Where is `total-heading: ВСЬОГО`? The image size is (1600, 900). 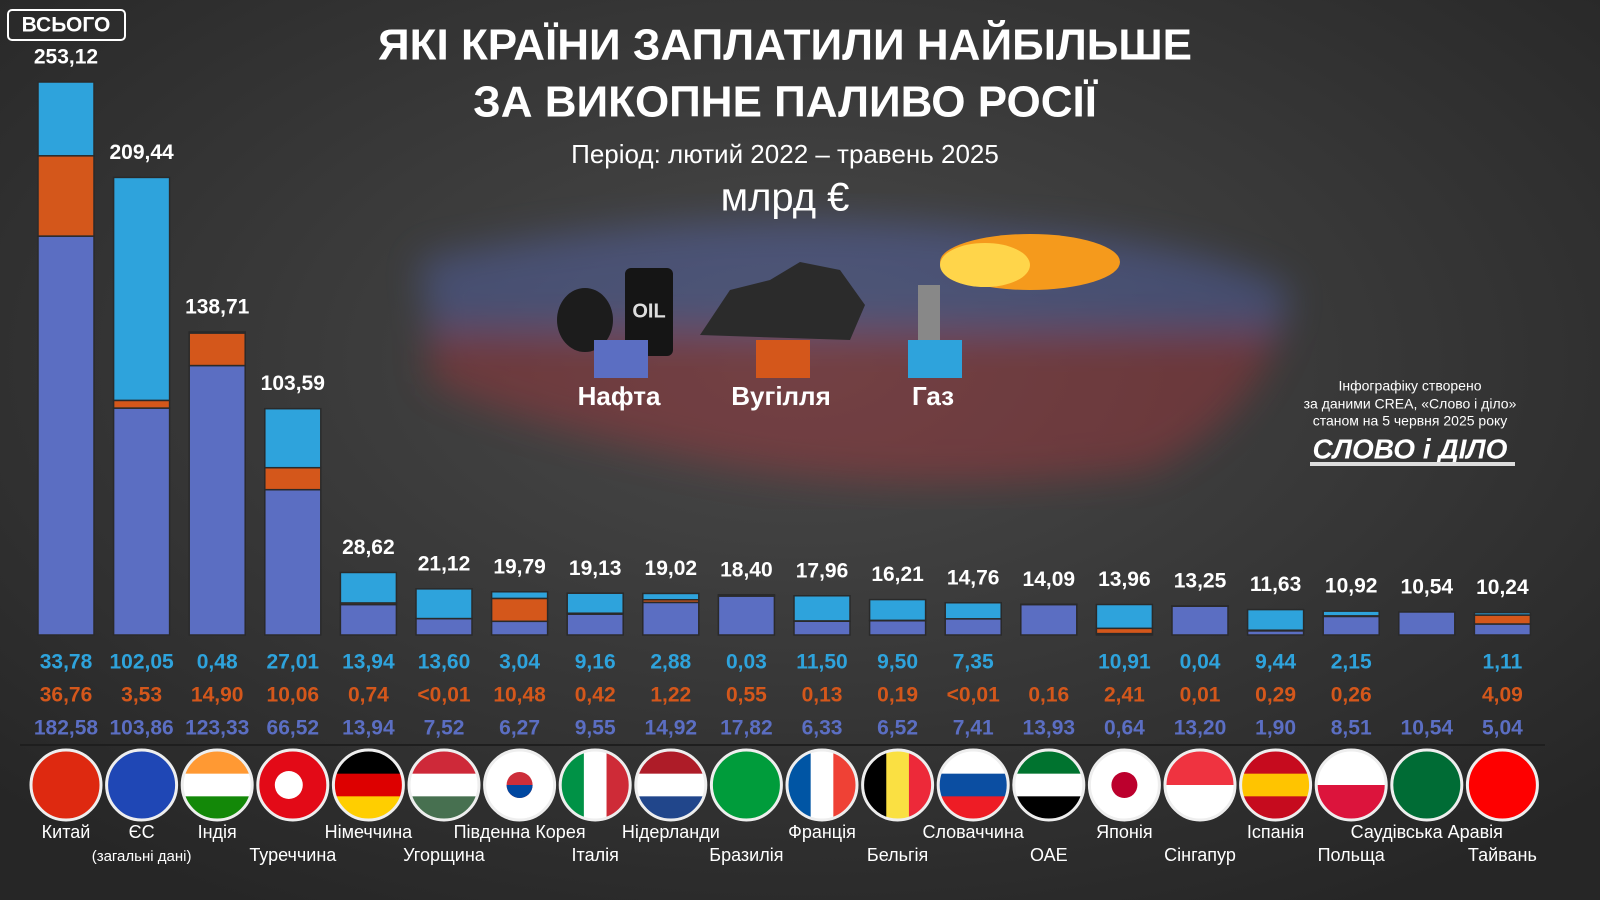 total-heading: ВСЬОГО is located at coordinates (66, 25).